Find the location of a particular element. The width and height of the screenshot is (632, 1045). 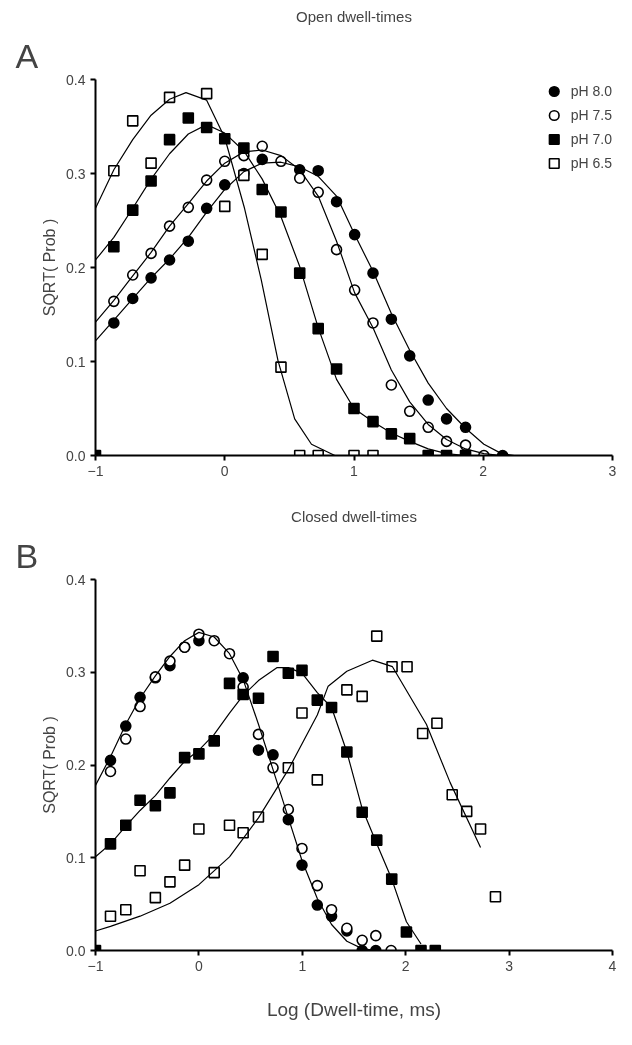

legend-label: pH 7.5 is located at coordinates (591, 115).